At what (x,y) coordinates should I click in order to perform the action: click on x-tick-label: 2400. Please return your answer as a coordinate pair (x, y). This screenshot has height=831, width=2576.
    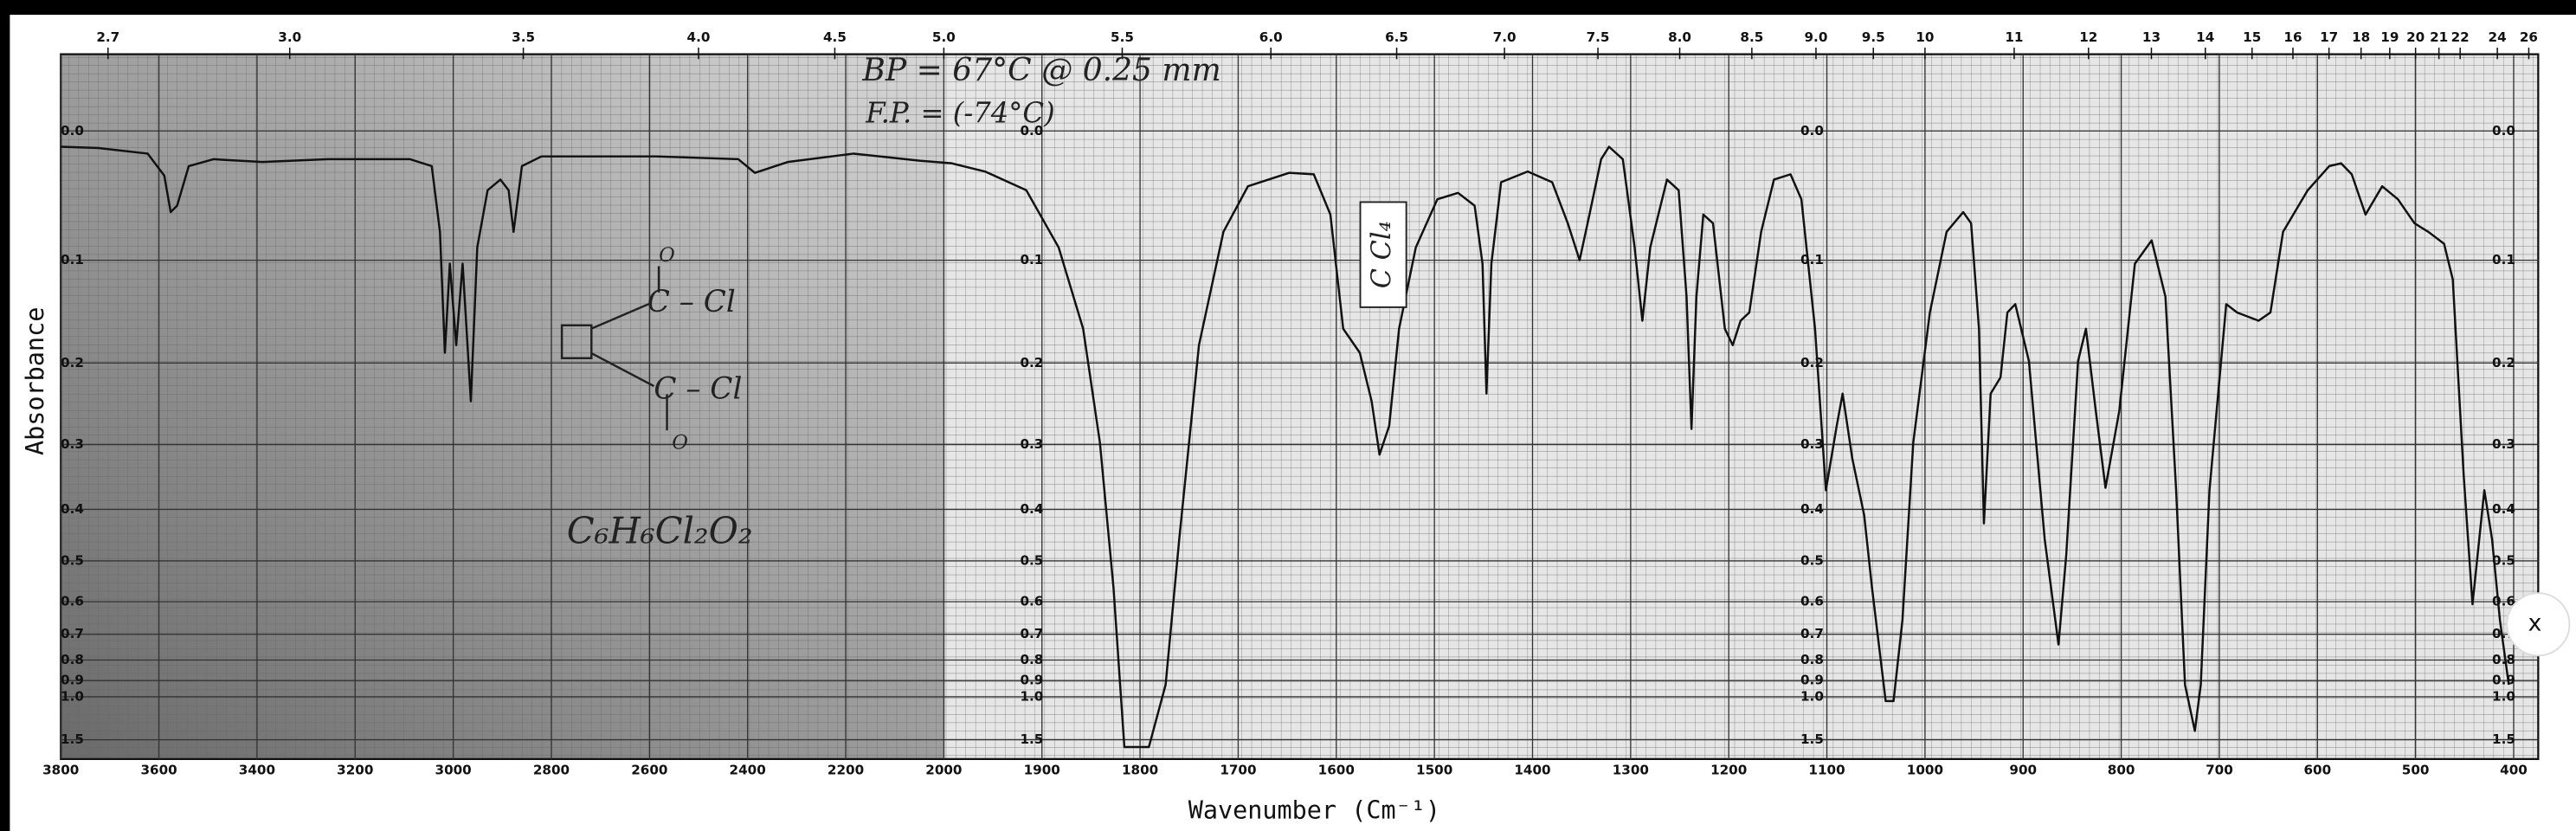
    Looking at the image, I should click on (748, 770).